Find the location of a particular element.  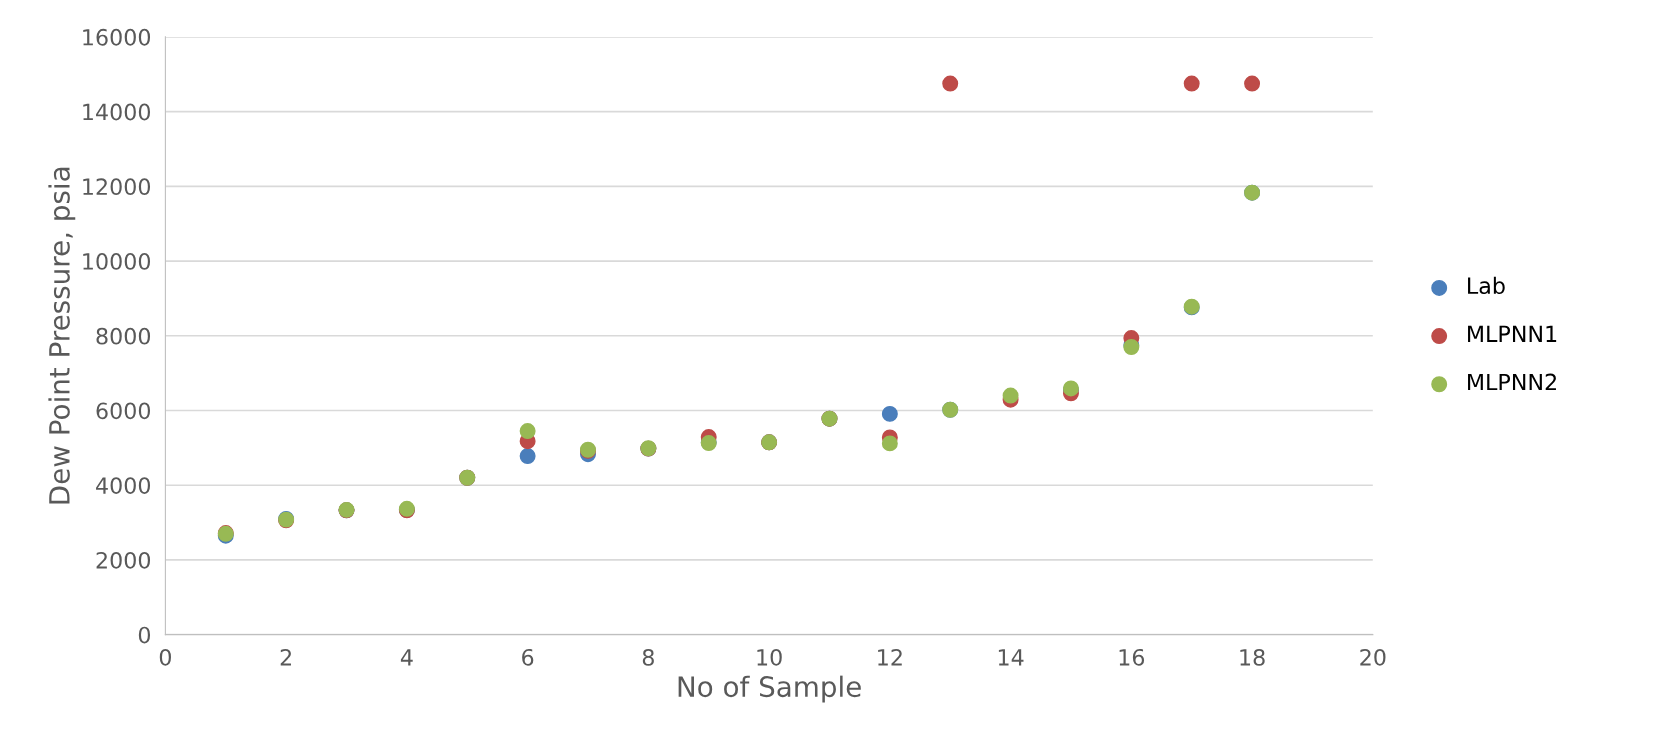

y-tick-label: 4000 is located at coordinates (123, 485).